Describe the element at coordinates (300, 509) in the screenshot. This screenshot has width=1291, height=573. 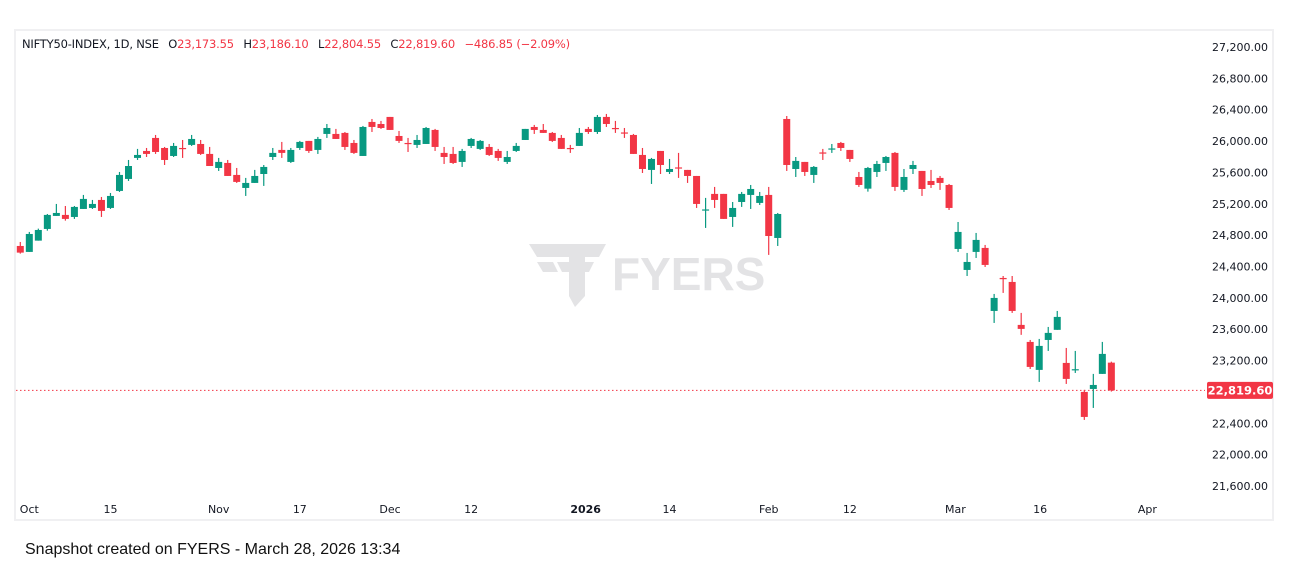
I see `time-tick-label: 17` at that location.